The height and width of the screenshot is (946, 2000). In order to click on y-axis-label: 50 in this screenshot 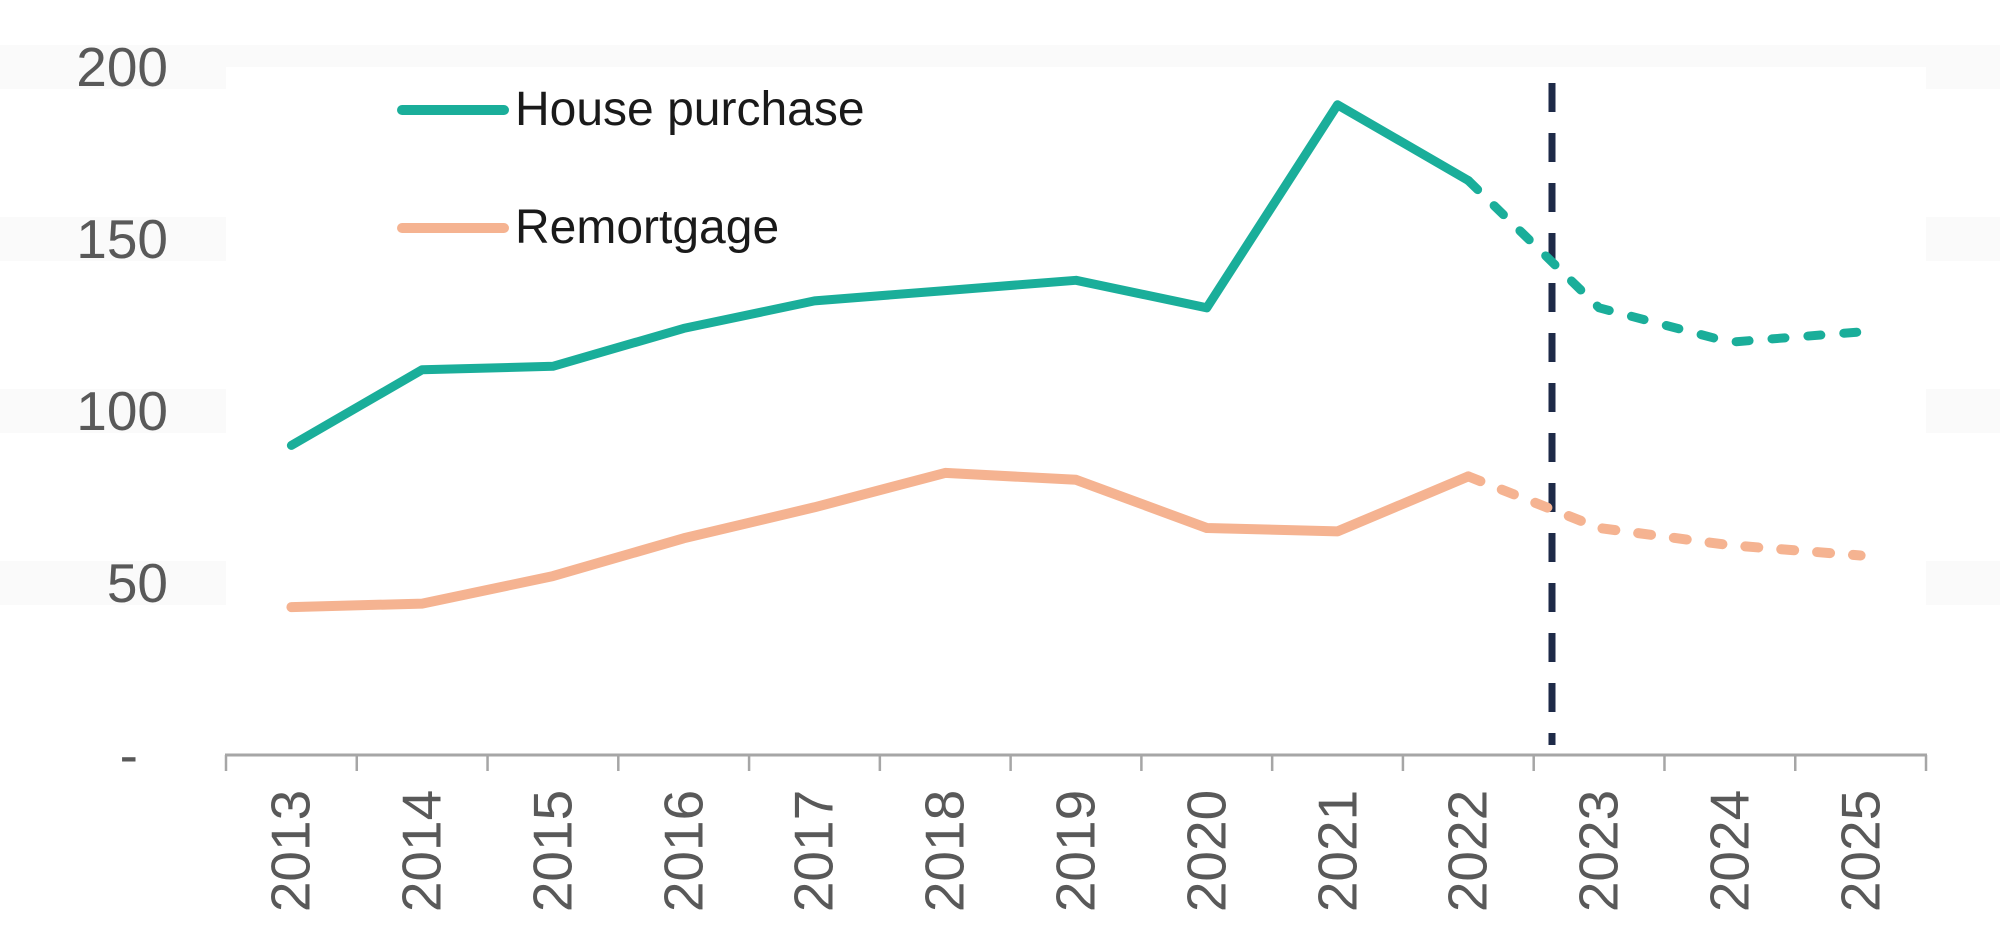, I will do `click(137, 583)`.